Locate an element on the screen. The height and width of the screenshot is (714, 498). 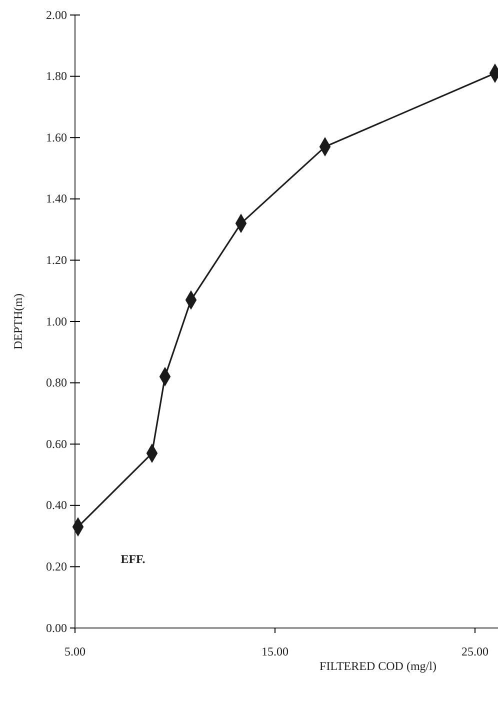
y-tick-label: 2.00 is located at coordinates (56, 15).